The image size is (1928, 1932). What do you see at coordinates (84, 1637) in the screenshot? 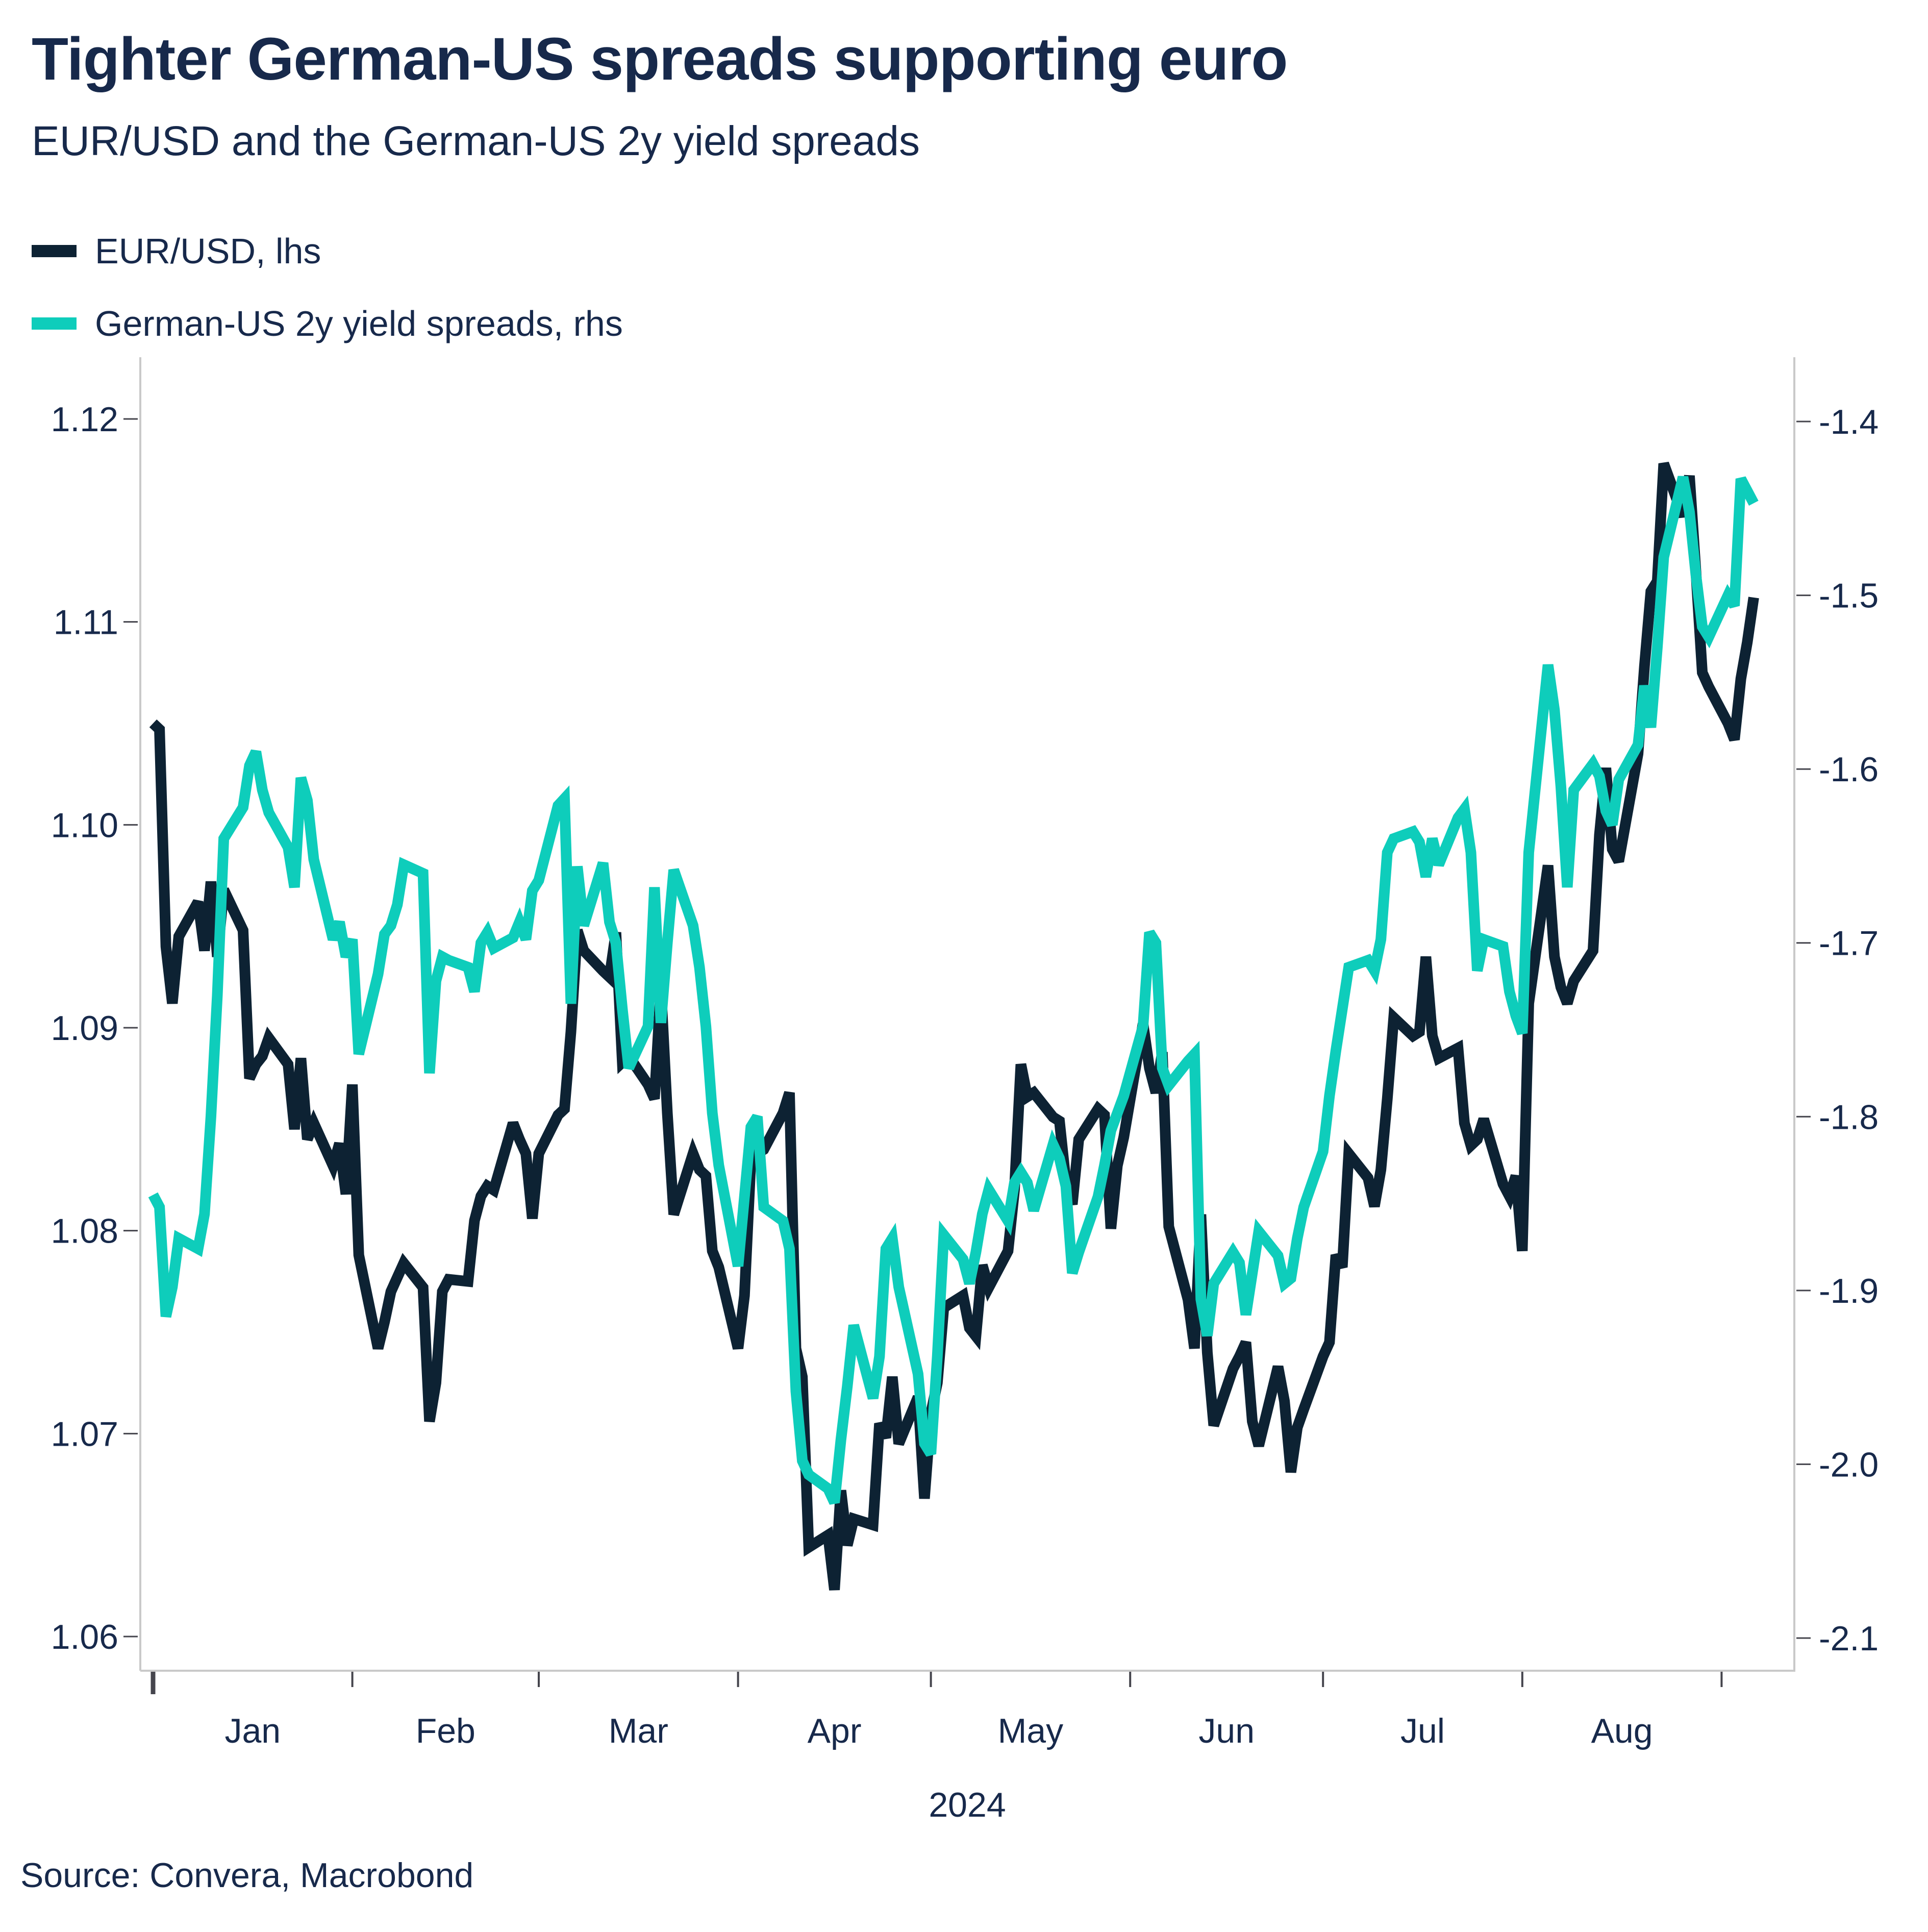
I see `left-tick-label: 1.06` at bounding box center [84, 1637].